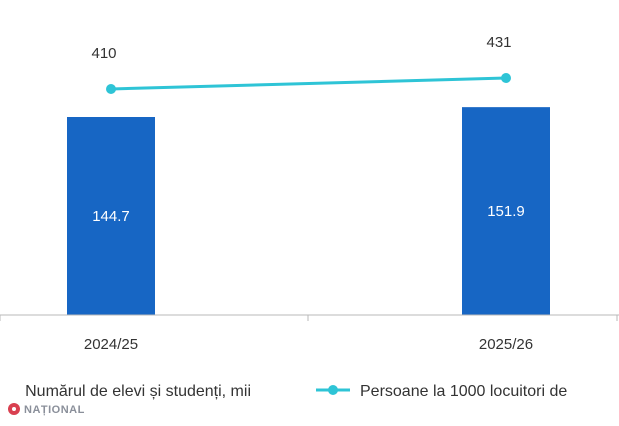 The width and height of the screenshot is (619, 426). I want to click on line-series, so click(308, 83).